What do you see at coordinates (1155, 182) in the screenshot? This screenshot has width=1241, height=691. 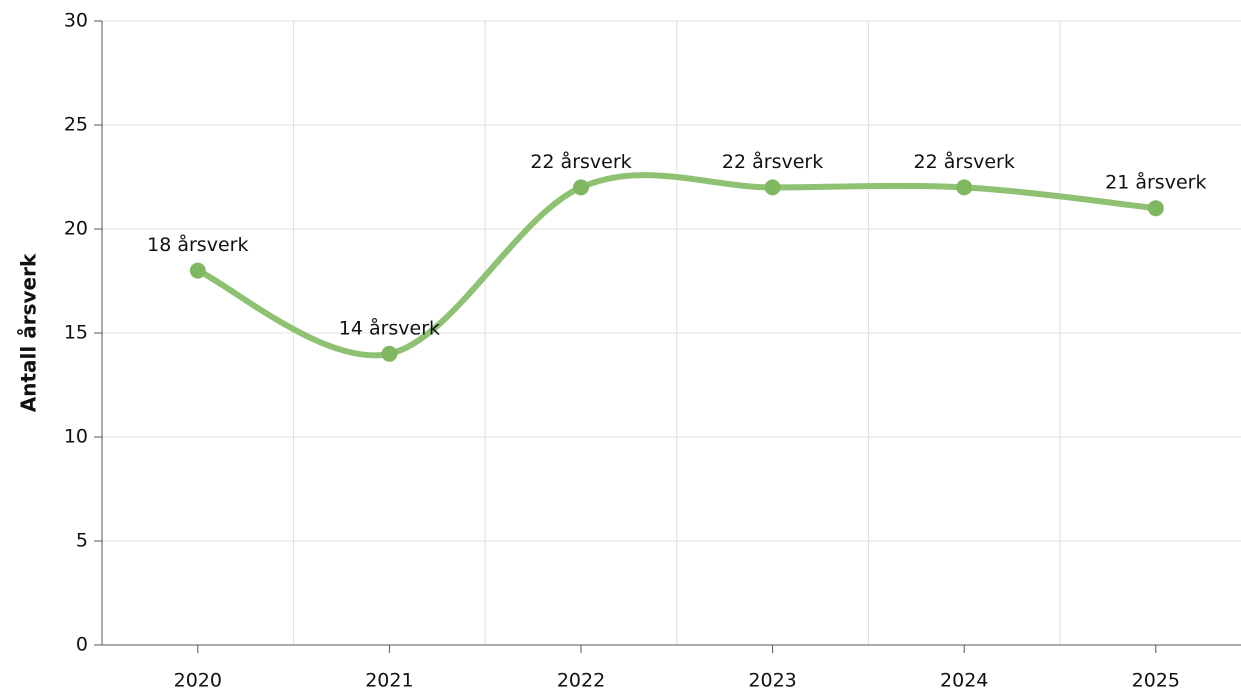 I see `value-label: 21 årsverk` at bounding box center [1155, 182].